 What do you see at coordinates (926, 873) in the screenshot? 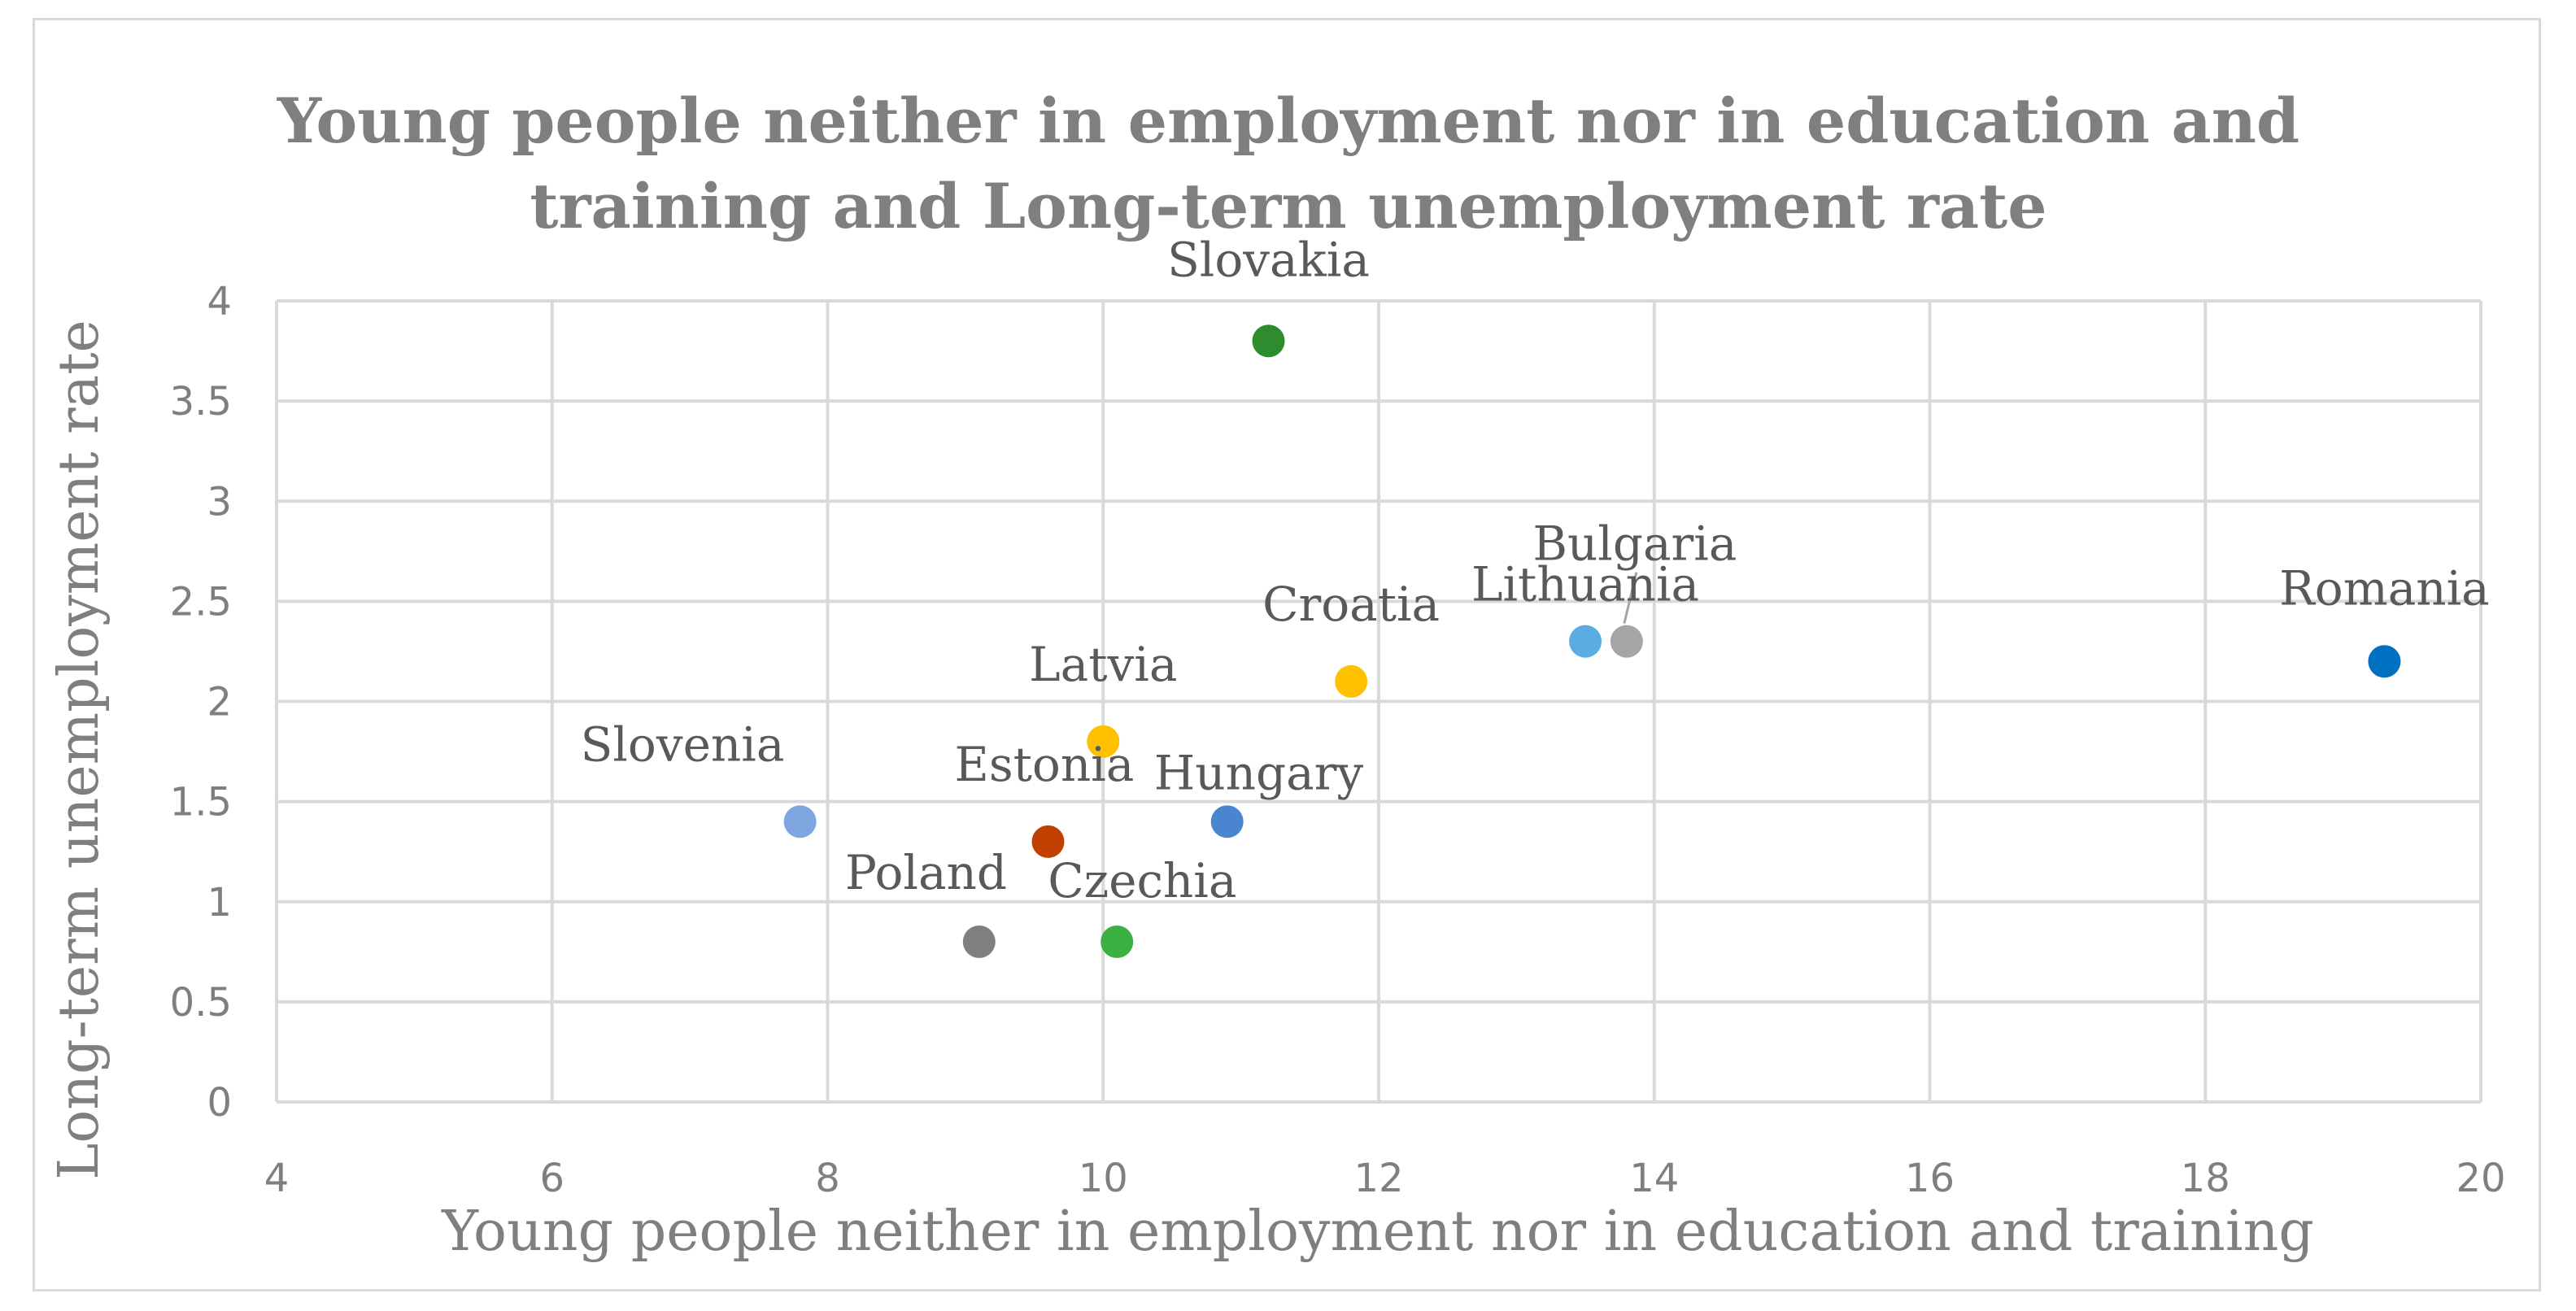
I see `data-label-poland: Poland` at bounding box center [926, 873].